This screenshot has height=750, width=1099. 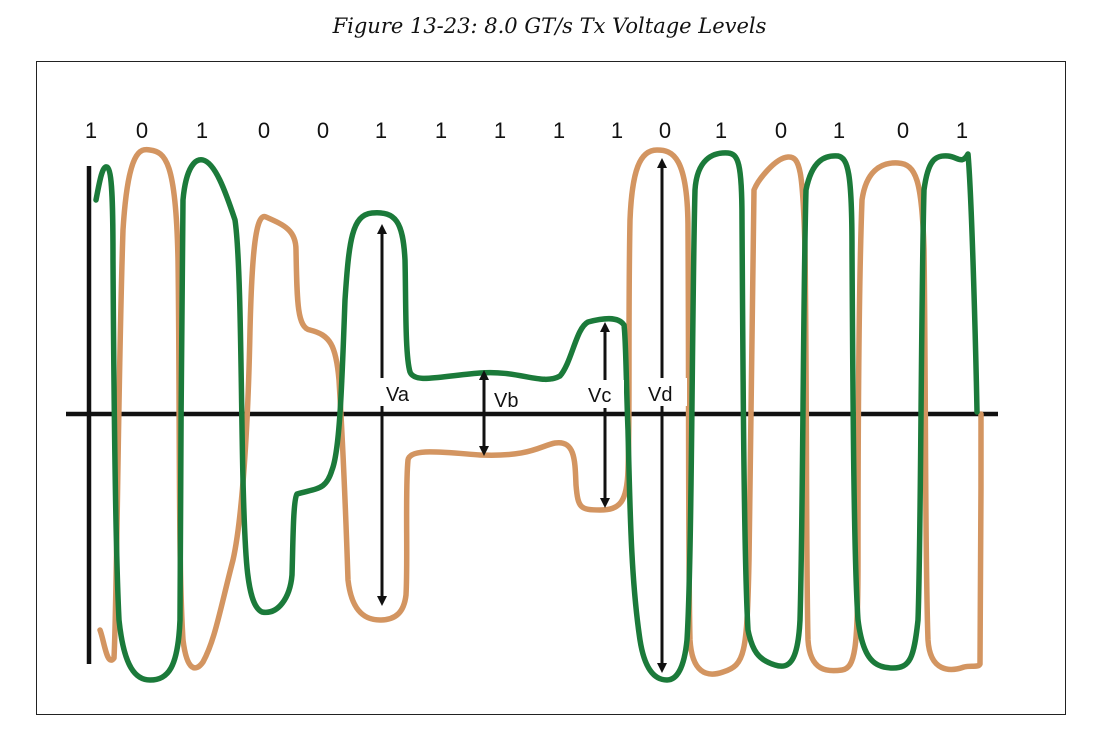 I want to click on vc-label-bg, so click(x=606, y=394).